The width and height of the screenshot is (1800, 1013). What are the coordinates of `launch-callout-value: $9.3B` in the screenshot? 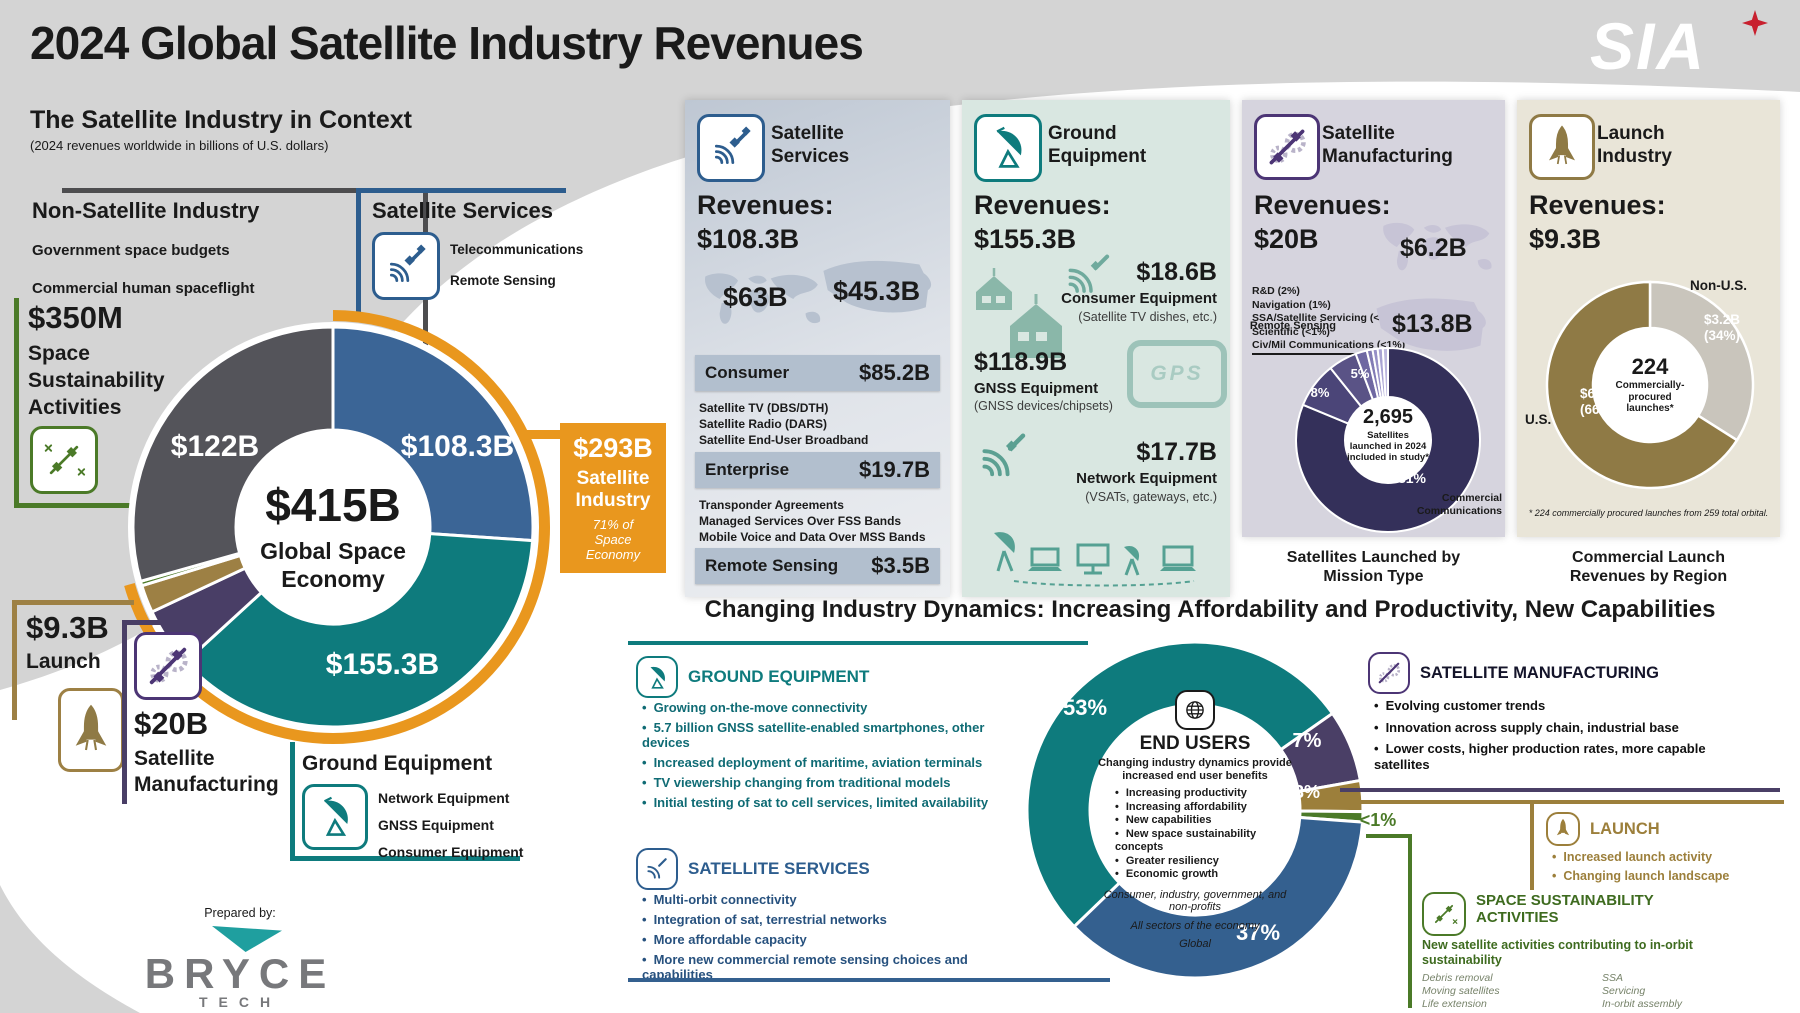 It's located at (67, 627).